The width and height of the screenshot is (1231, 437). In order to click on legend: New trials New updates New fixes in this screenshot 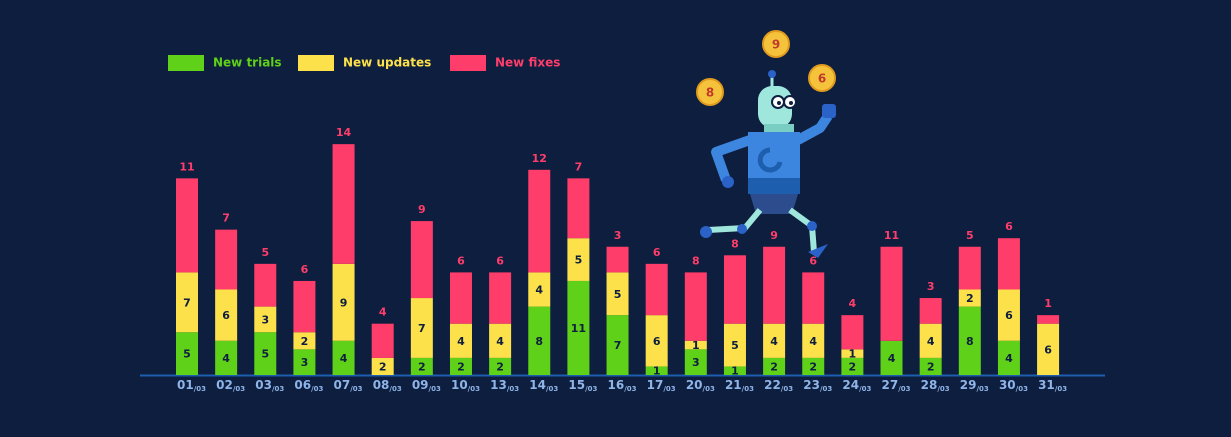, I will do `click(364, 63)`.